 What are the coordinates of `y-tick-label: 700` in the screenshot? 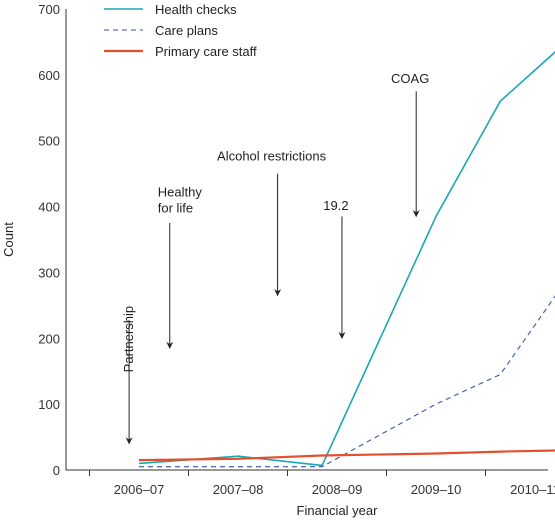 It's located at (49, 9).